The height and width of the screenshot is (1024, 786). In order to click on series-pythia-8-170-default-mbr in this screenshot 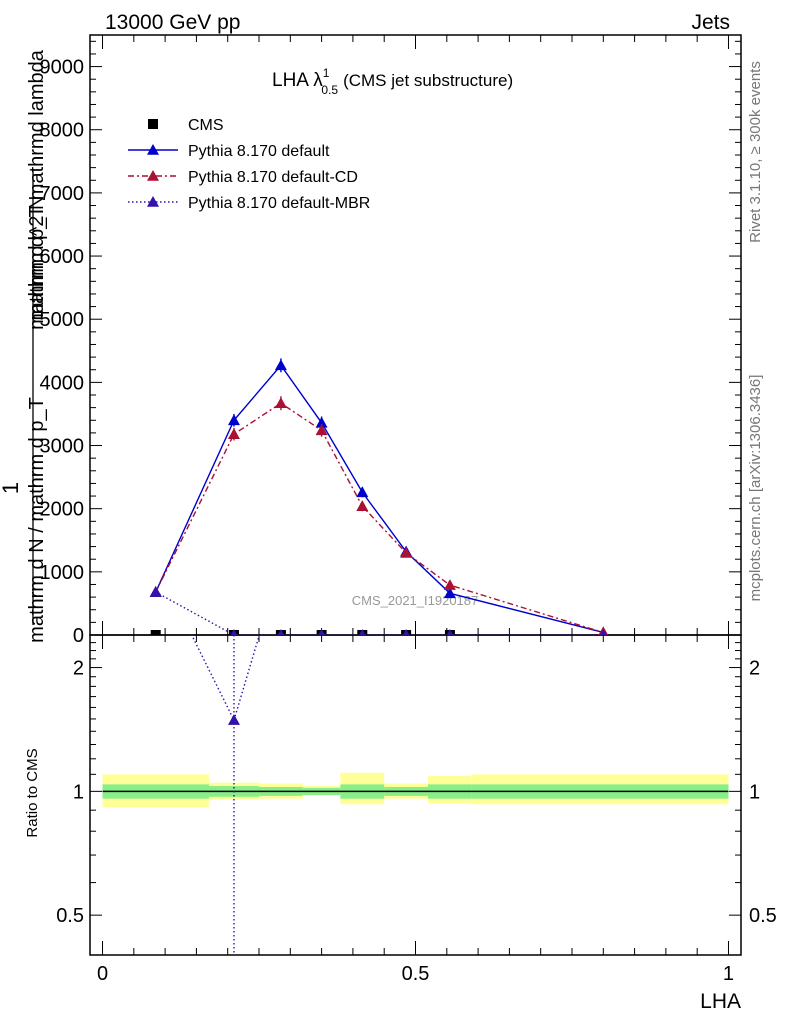, I will do `click(378, 610)`.